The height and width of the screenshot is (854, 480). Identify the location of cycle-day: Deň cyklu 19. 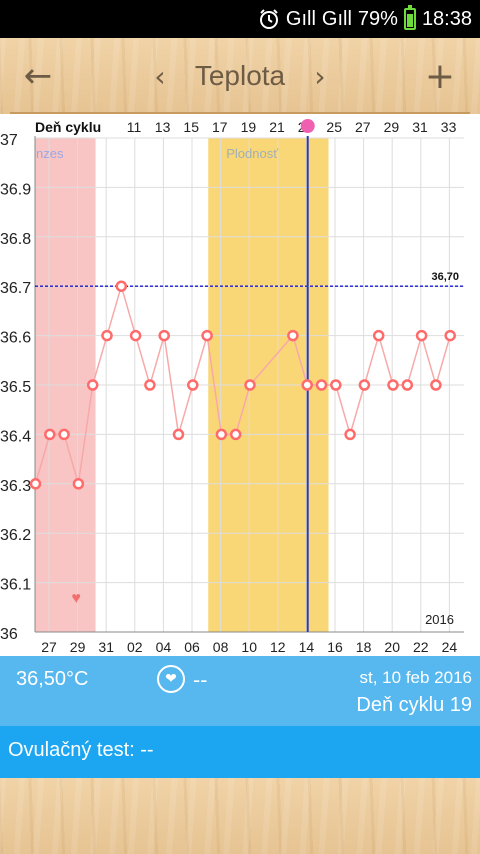
(414, 705).